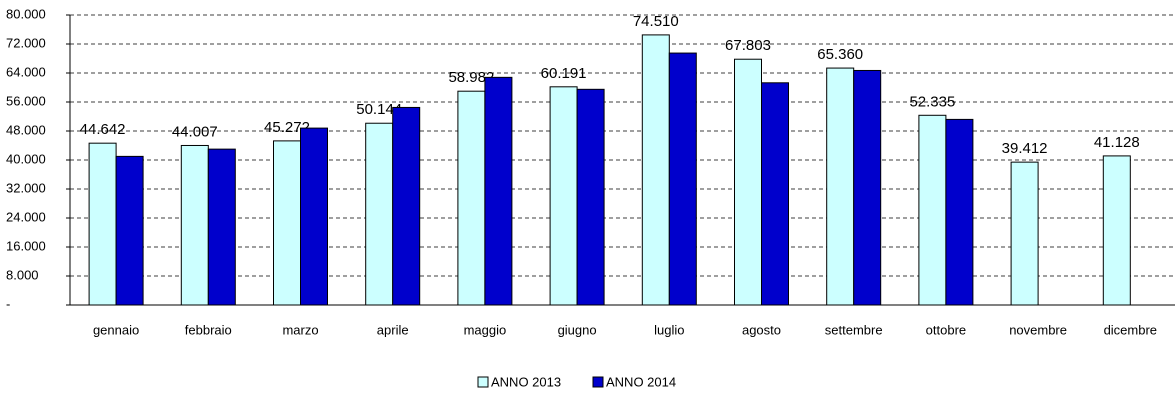 The image size is (1175, 400). I want to click on x-tick-label: marzo, so click(300, 329).